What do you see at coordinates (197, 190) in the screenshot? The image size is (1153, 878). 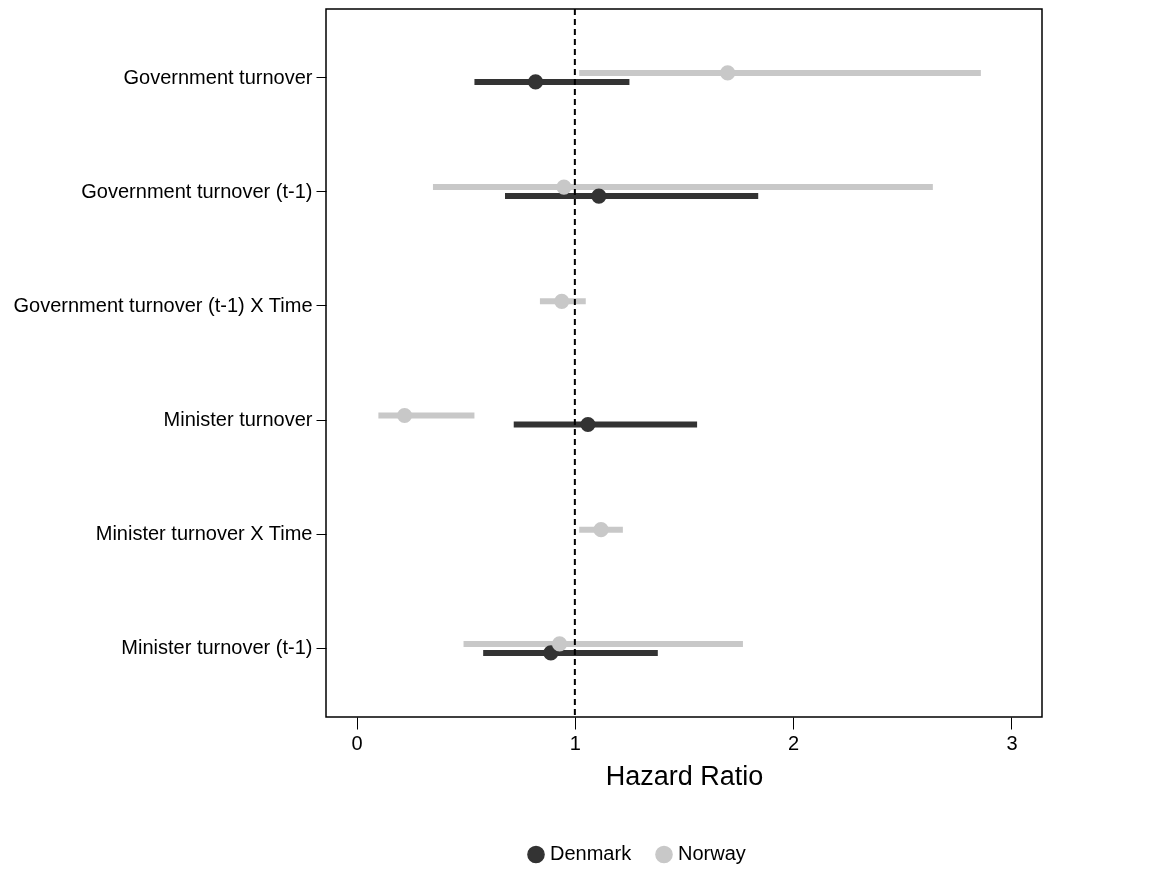 I see `y-tick-label: Government turnover (t-1)` at bounding box center [197, 190].